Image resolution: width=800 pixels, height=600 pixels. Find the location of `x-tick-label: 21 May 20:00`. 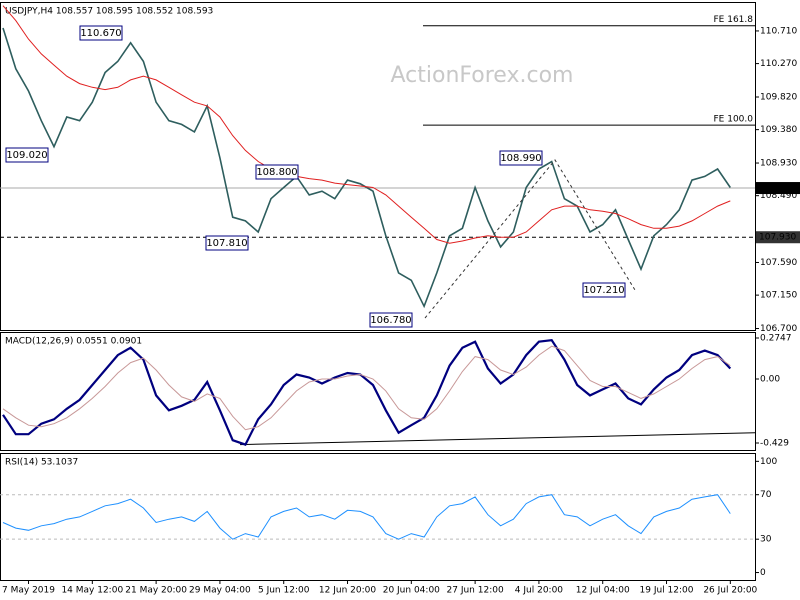

x-tick-label: 21 May 20:00 is located at coordinates (156, 591).